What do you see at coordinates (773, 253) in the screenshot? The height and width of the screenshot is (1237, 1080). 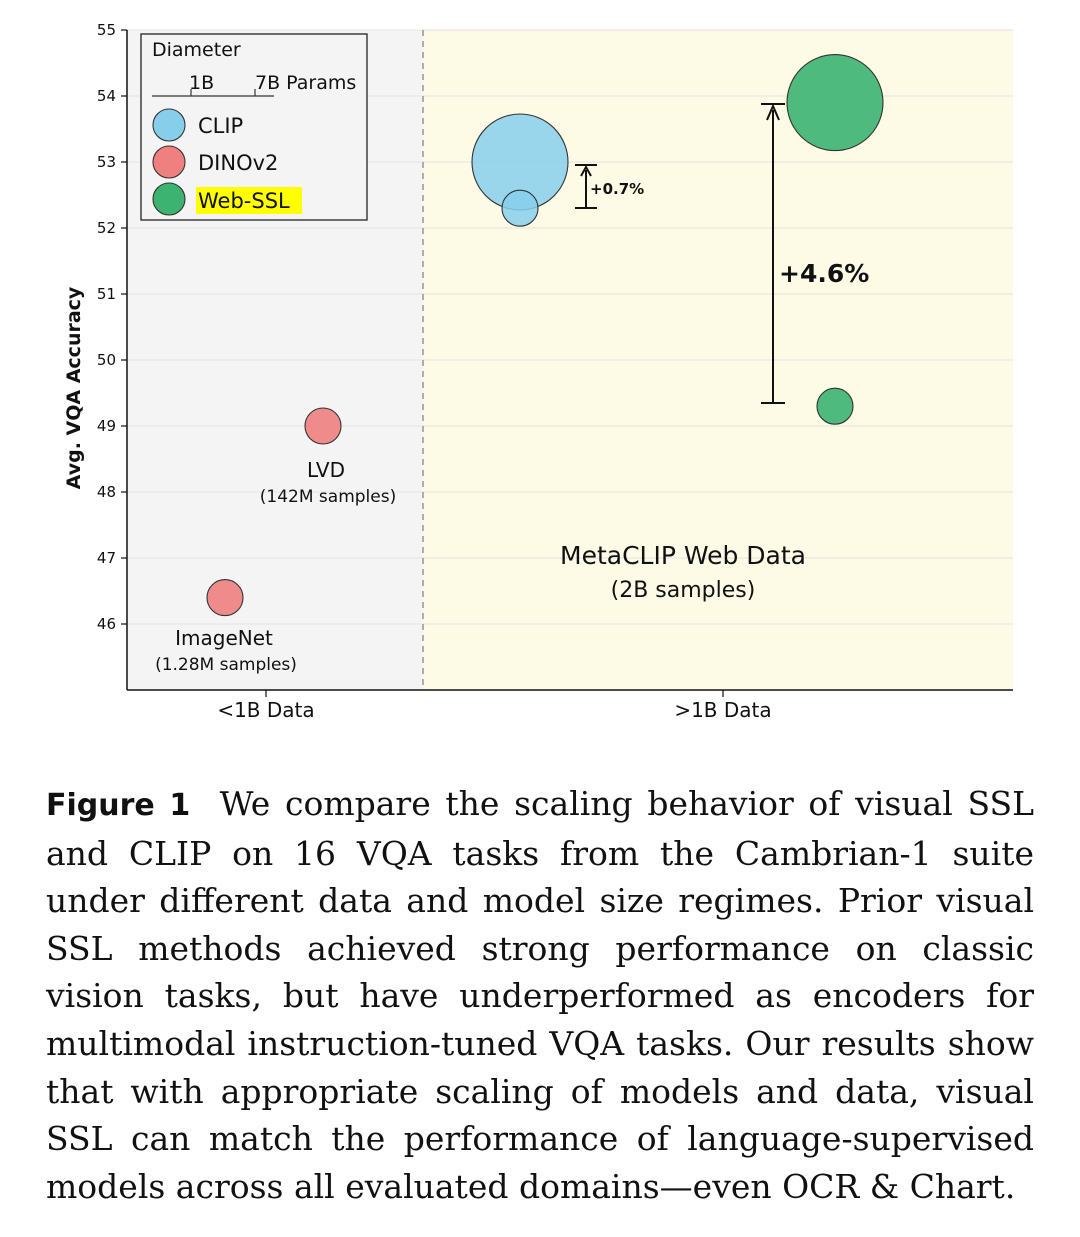 I see `webssl-gain-bracket` at bounding box center [773, 253].